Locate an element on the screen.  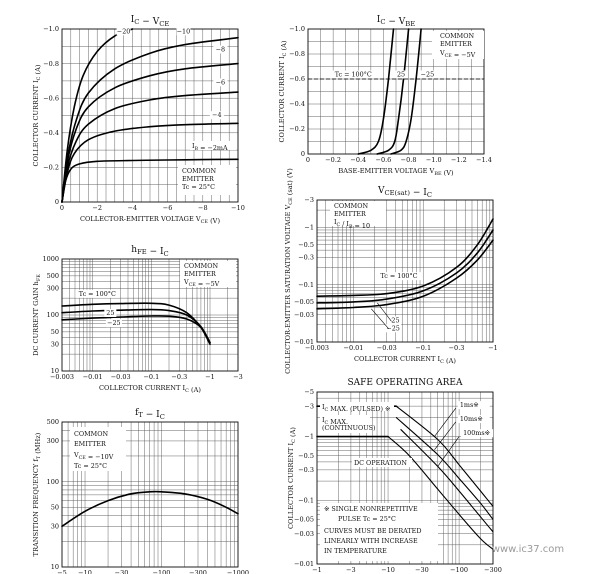
curve-label: −10 is located at coordinates (184, 31).